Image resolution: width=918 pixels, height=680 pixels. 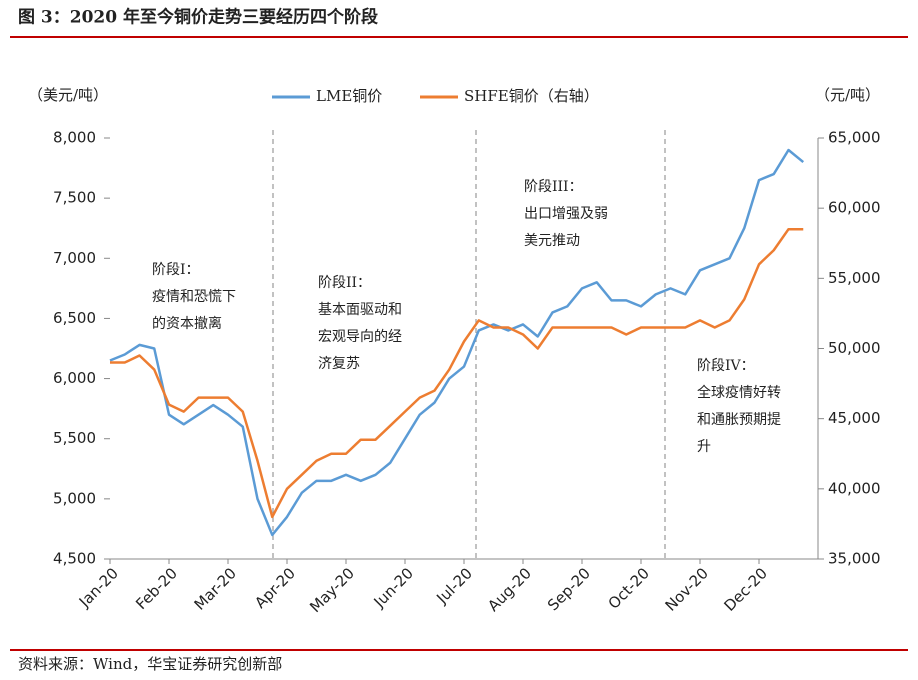 I want to click on annotation: 出口增强及弱, so click(x=566, y=214).